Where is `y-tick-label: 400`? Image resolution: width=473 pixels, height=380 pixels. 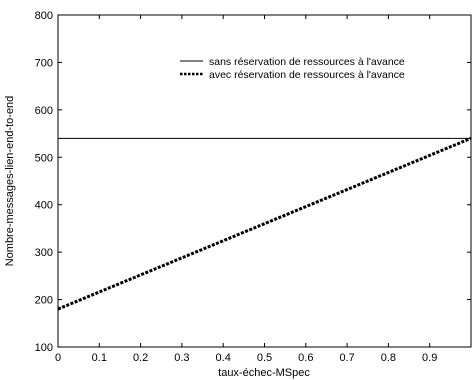
y-tick-label: 400 is located at coordinates (44, 206).